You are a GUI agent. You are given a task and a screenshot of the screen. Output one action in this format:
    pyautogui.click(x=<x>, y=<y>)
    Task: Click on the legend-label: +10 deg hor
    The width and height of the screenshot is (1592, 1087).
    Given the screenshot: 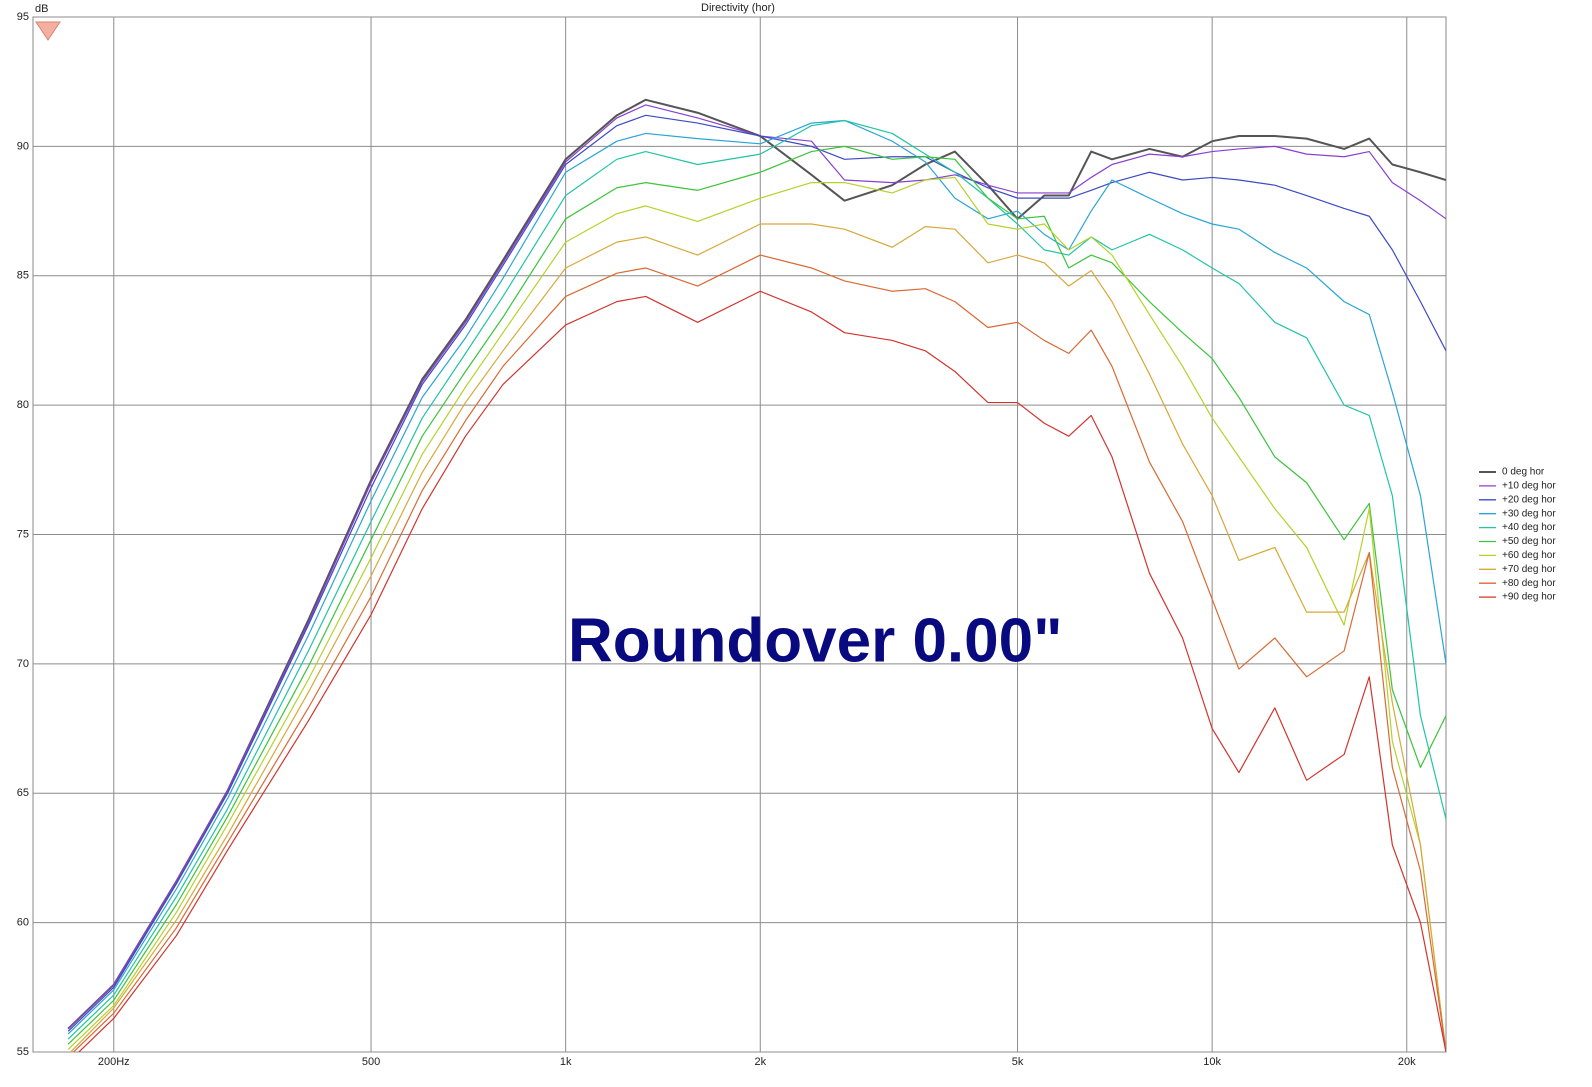 What is the action you would take?
    pyautogui.click(x=1529, y=486)
    